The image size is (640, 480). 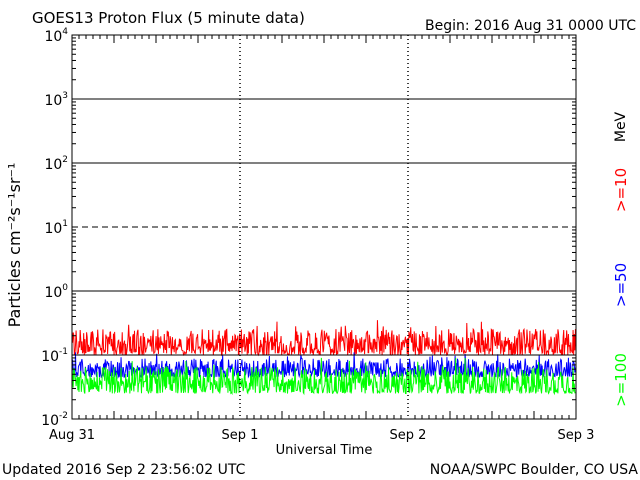 What do you see at coordinates (621, 285) in the screenshot?
I see `legend-series-2: >=50` at bounding box center [621, 285].